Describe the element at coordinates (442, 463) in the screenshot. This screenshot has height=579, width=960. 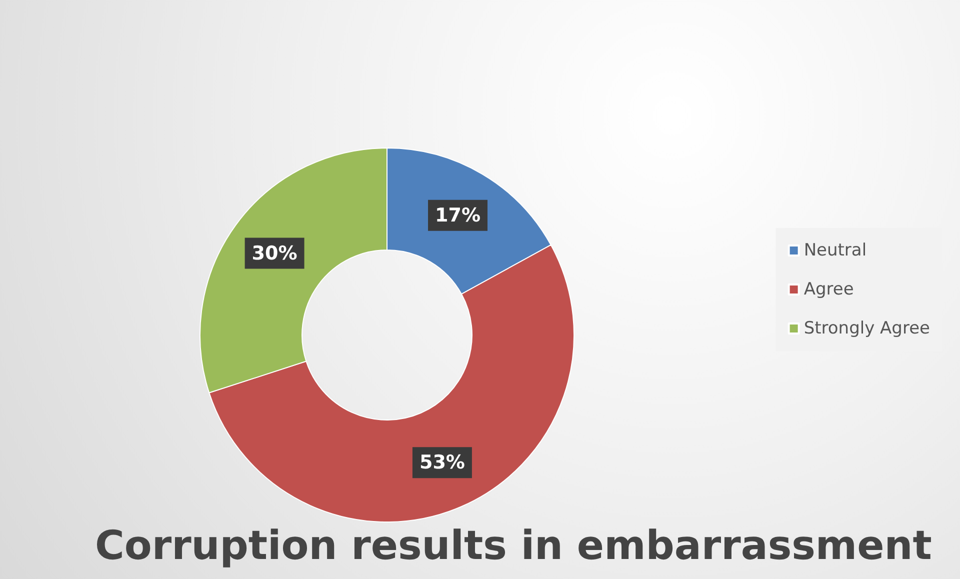
I see `data-label: 53%` at that location.